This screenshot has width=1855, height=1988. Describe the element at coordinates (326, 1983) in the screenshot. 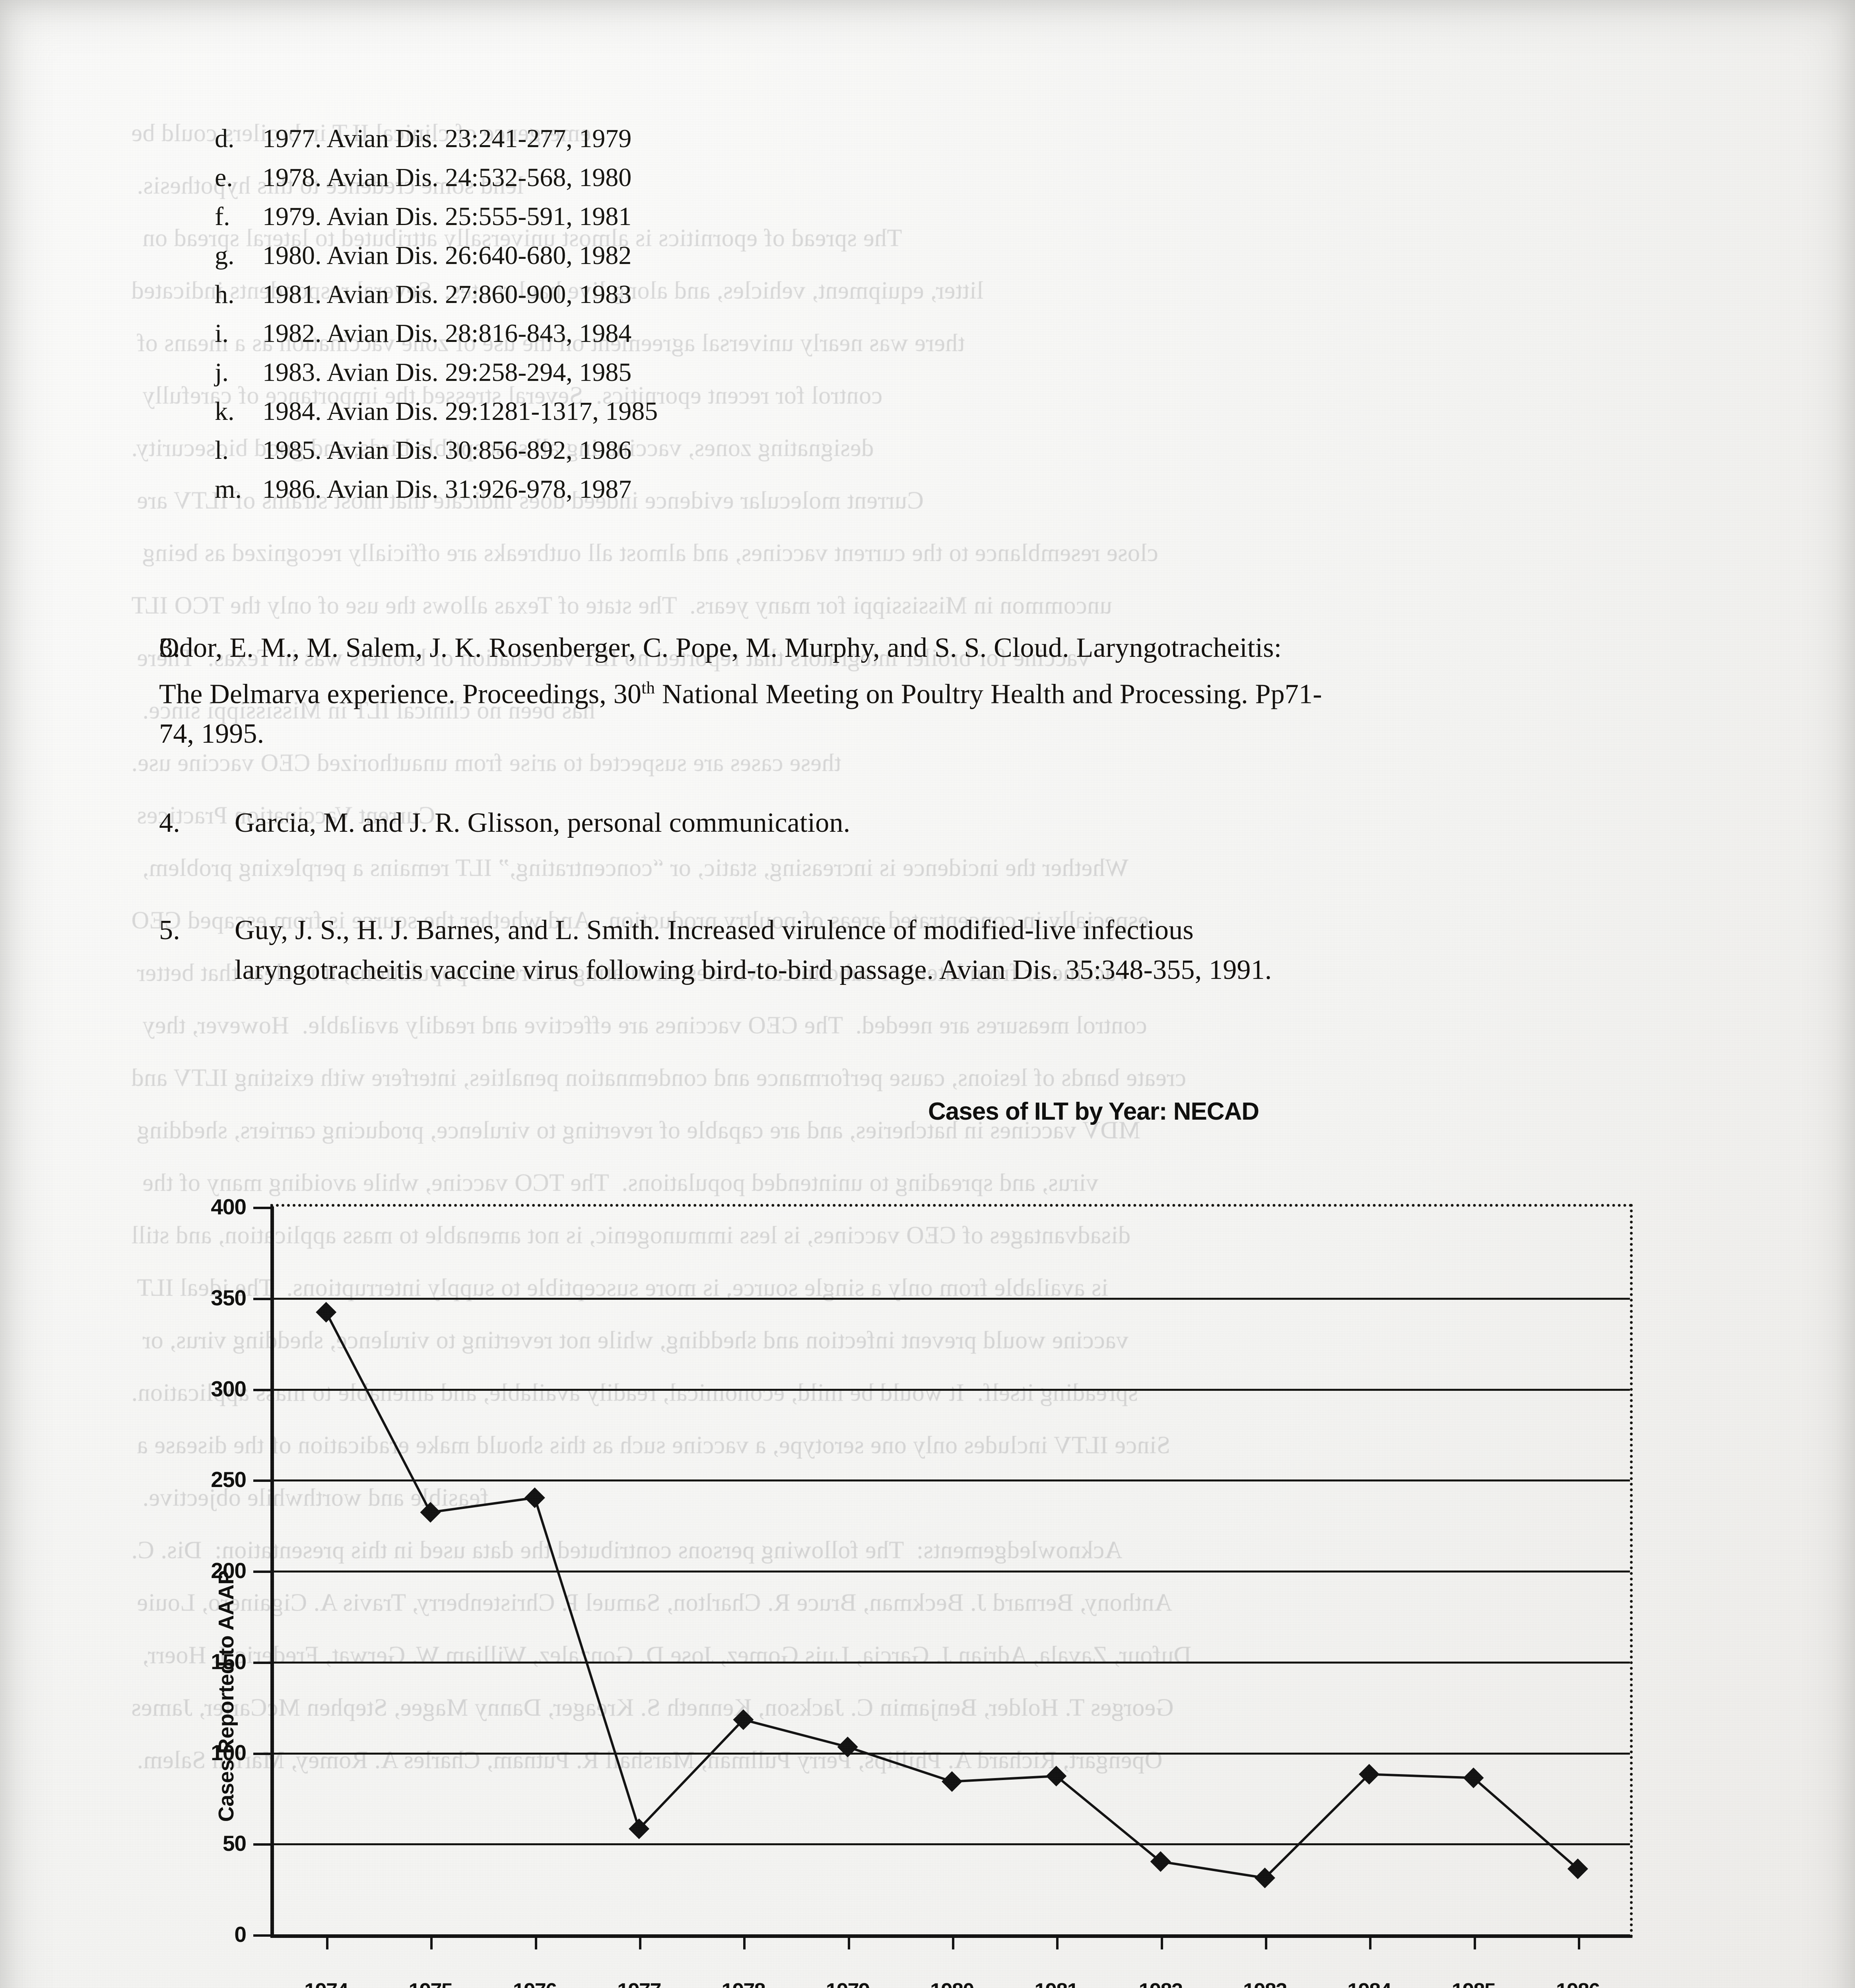

I see `x-axis-label: 1974` at that location.